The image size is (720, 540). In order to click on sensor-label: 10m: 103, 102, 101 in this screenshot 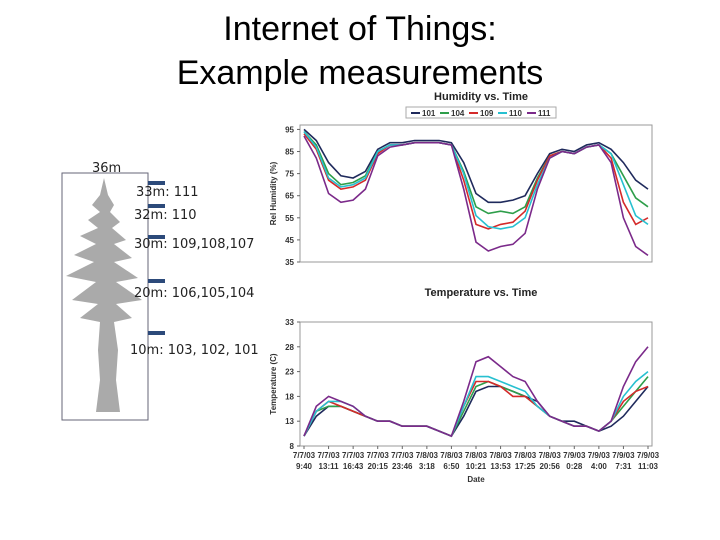, I will do `click(194, 350)`.